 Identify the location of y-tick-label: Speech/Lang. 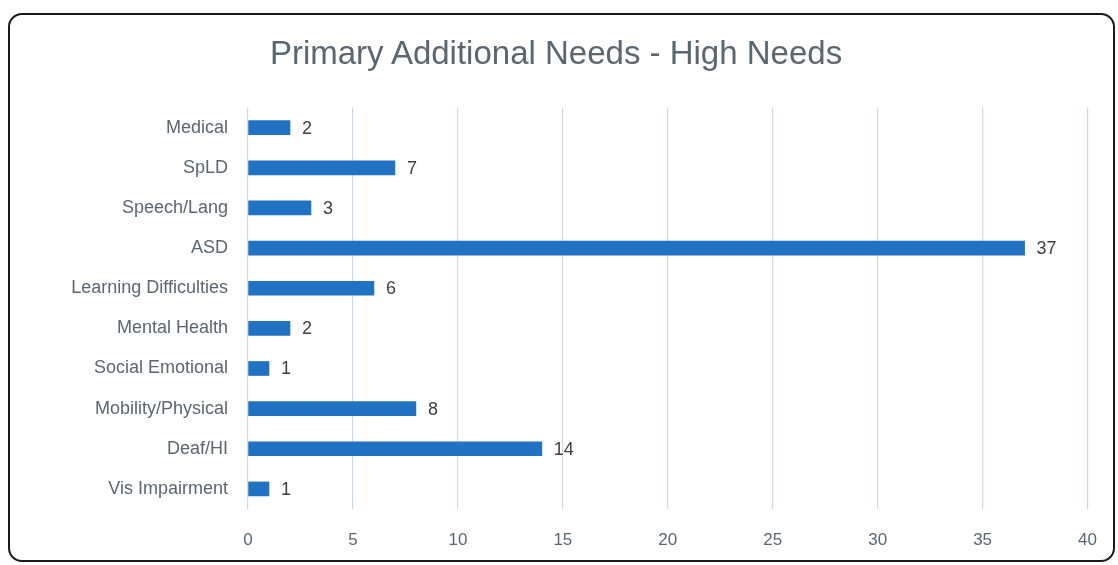
(174, 206).